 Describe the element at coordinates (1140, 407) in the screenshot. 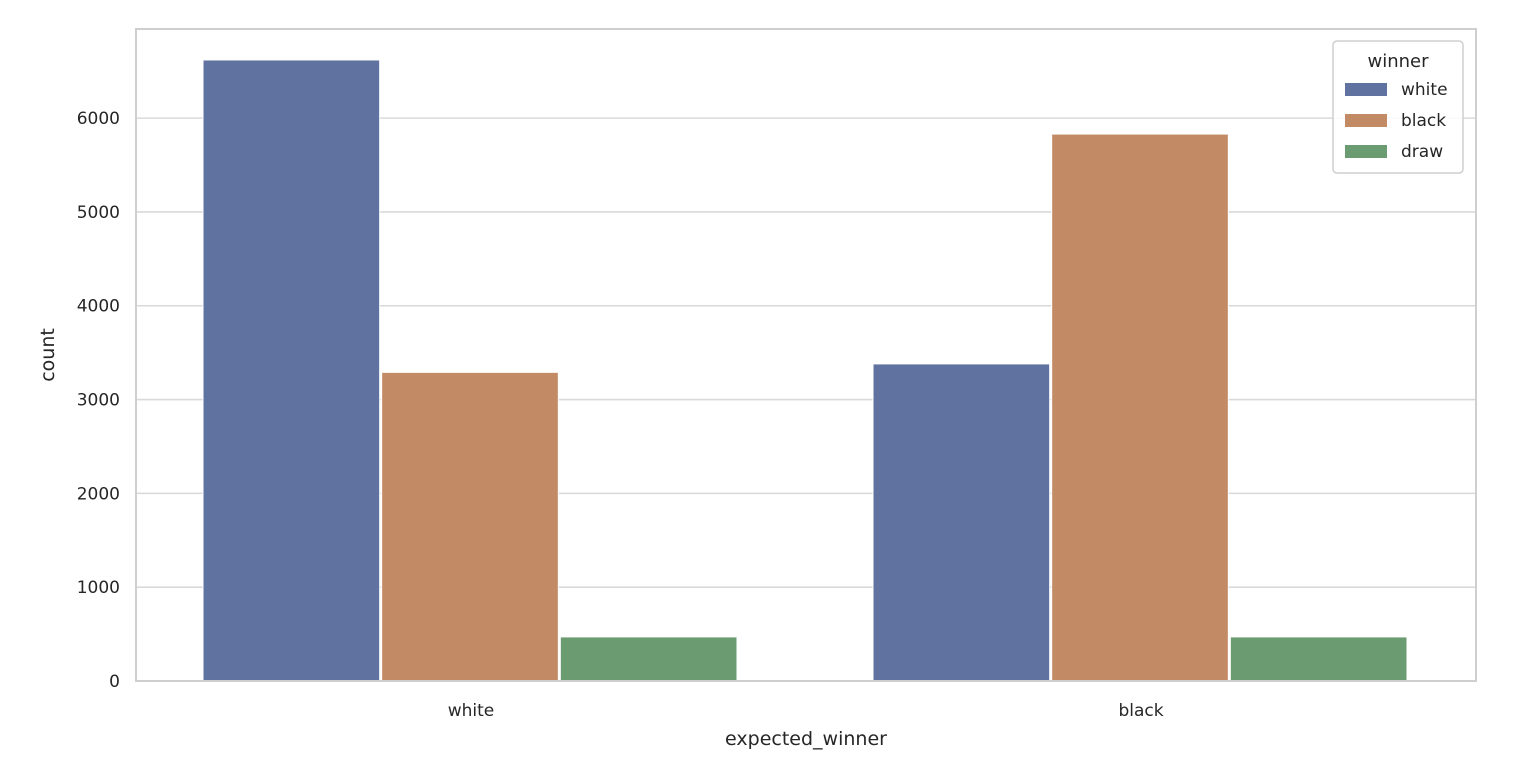

I see `bar-black-black` at that location.